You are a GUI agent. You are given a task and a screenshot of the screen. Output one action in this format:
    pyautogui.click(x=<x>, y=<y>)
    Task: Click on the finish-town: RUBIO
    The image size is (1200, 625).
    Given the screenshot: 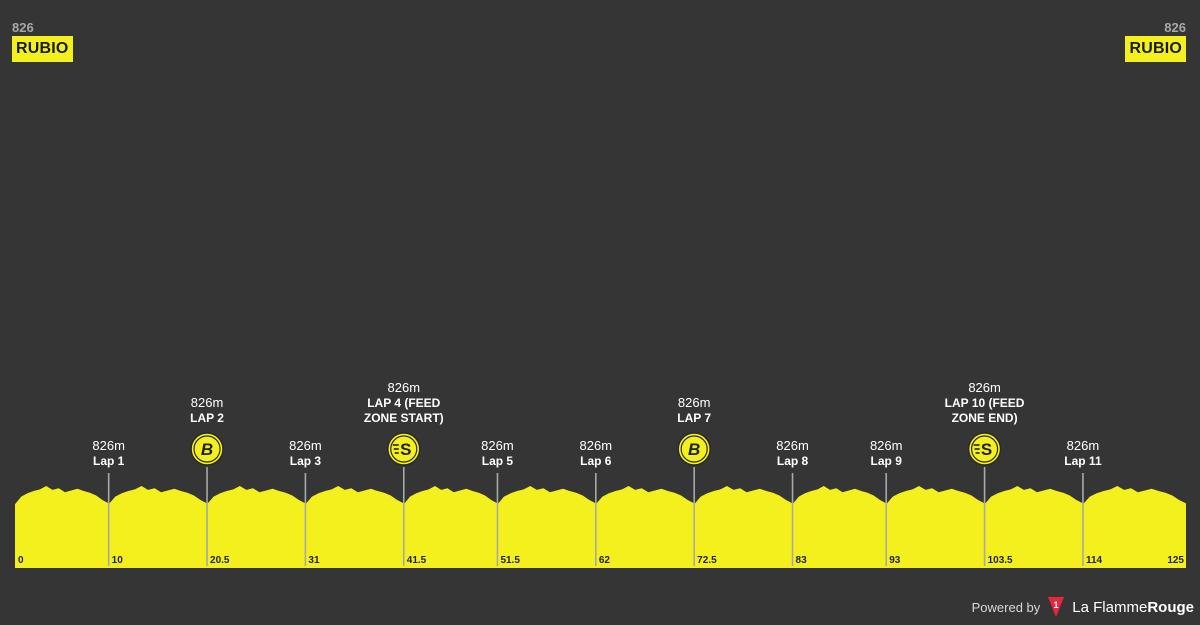 What is the action you would take?
    pyautogui.click(x=1155, y=49)
    